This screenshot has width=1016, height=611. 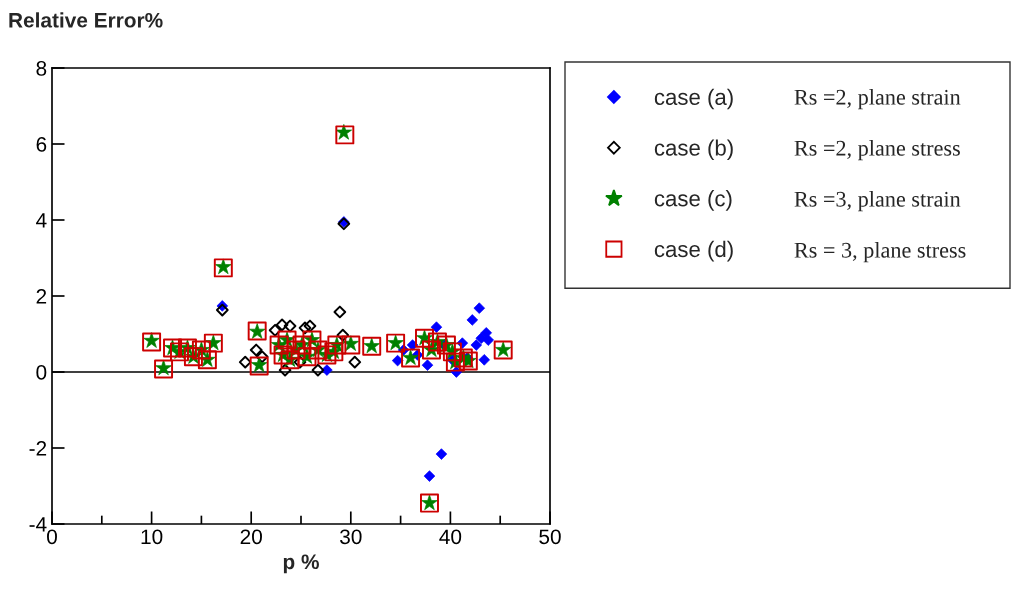 What do you see at coordinates (152, 537) in the screenshot?
I see `x-tick-label: 10` at bounding box center [152, 537].